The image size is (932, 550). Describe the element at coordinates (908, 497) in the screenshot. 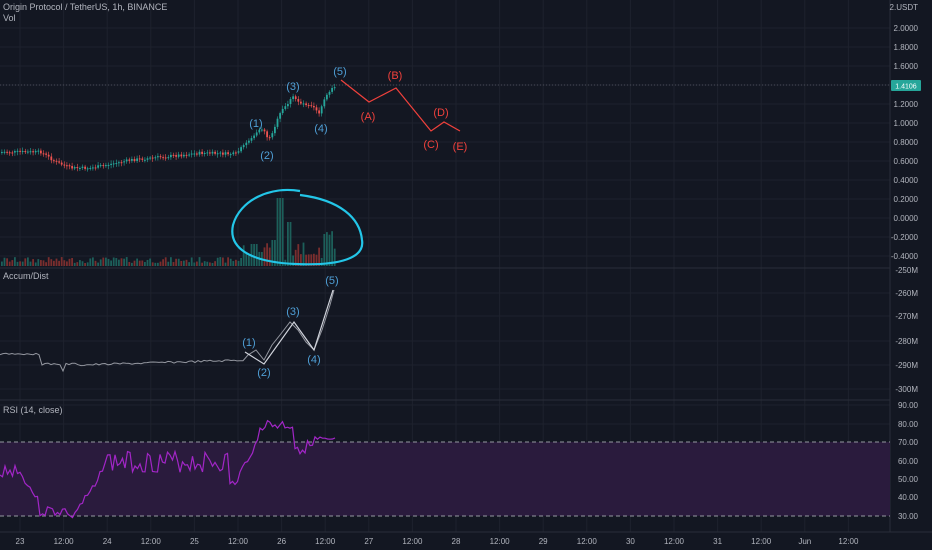

I see `rsi-tick-label: 40.00` at that location.